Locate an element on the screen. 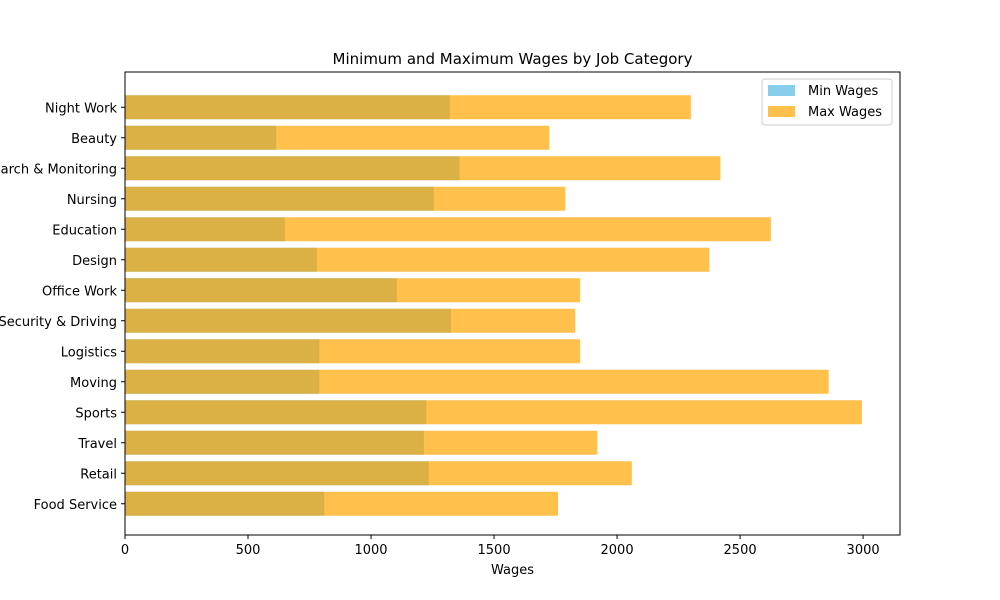  y-tick-label-sports: Sports is located at coordinates (96, 413).